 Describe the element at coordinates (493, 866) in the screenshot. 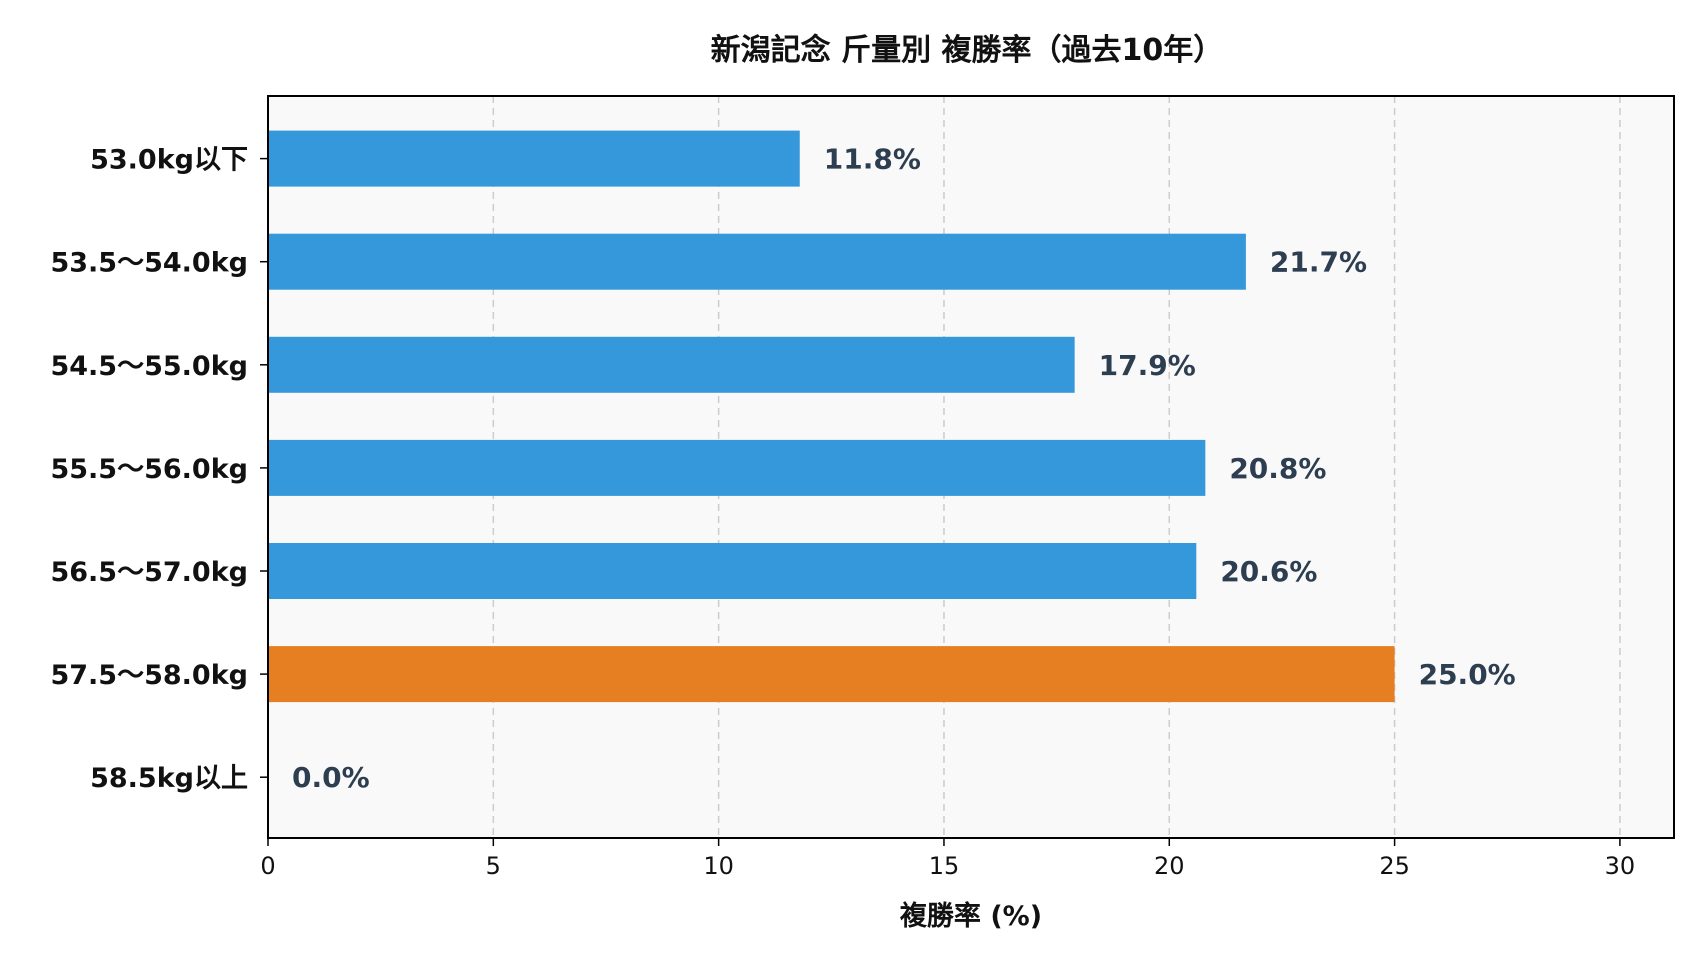

I see `x-tick-label: 5` at that location.